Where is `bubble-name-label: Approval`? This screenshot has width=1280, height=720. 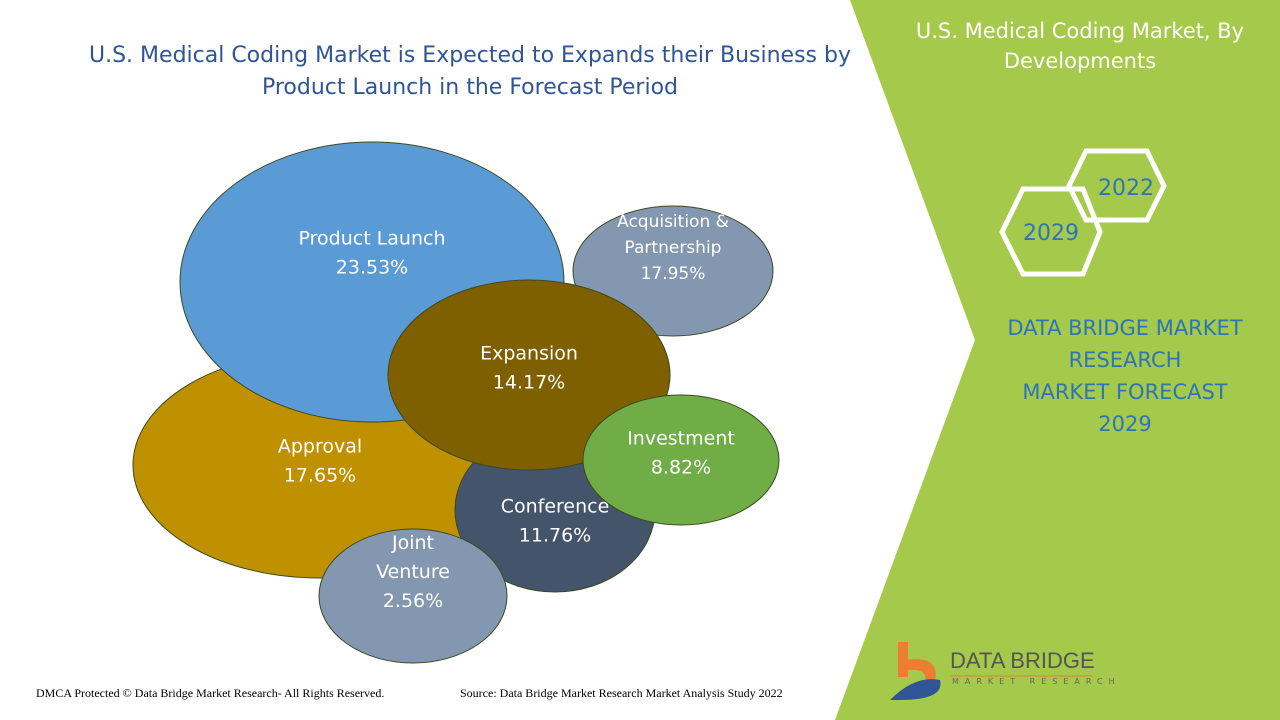
bubble-name-label: Approval is located at coordinates (320, 447).